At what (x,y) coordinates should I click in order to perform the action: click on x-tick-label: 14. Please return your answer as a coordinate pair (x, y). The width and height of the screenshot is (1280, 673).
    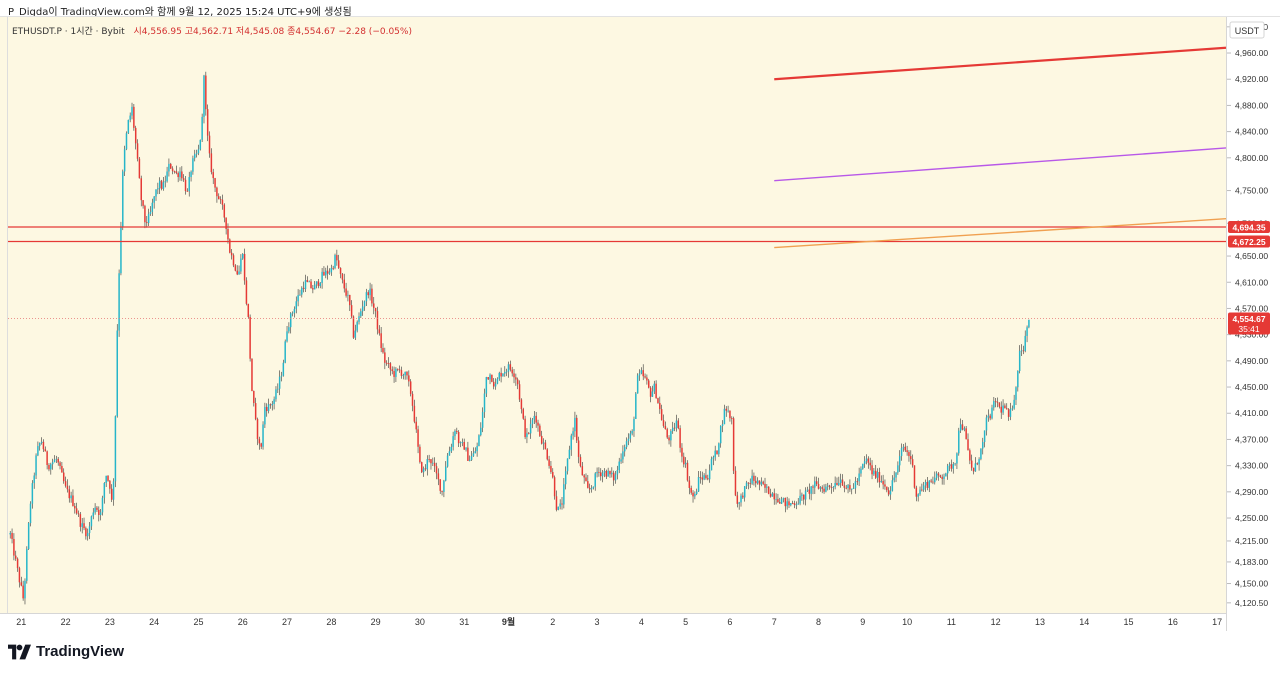
    Looking at the image, I should click on (1084, 622).